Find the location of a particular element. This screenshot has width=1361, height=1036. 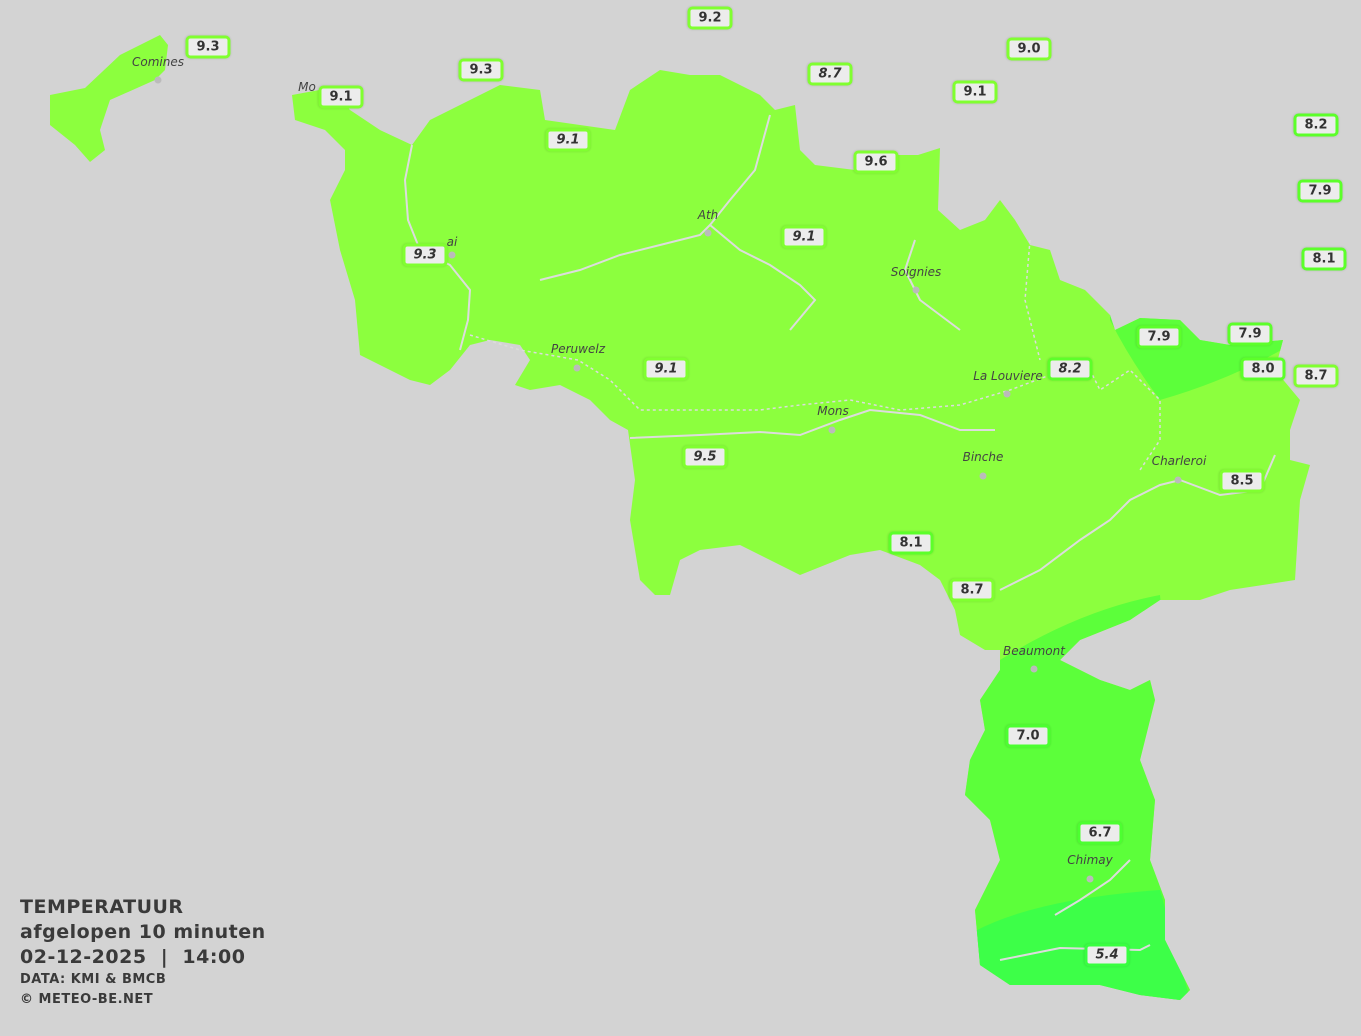

station-temperature: 6.7 is located at coordinates (1100, 833).